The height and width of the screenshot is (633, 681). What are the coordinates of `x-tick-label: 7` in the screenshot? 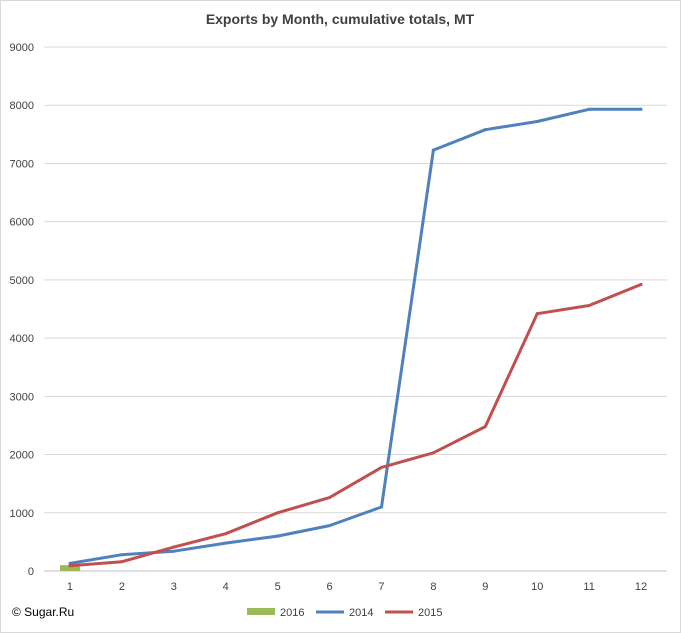 It's located at (381, 587).